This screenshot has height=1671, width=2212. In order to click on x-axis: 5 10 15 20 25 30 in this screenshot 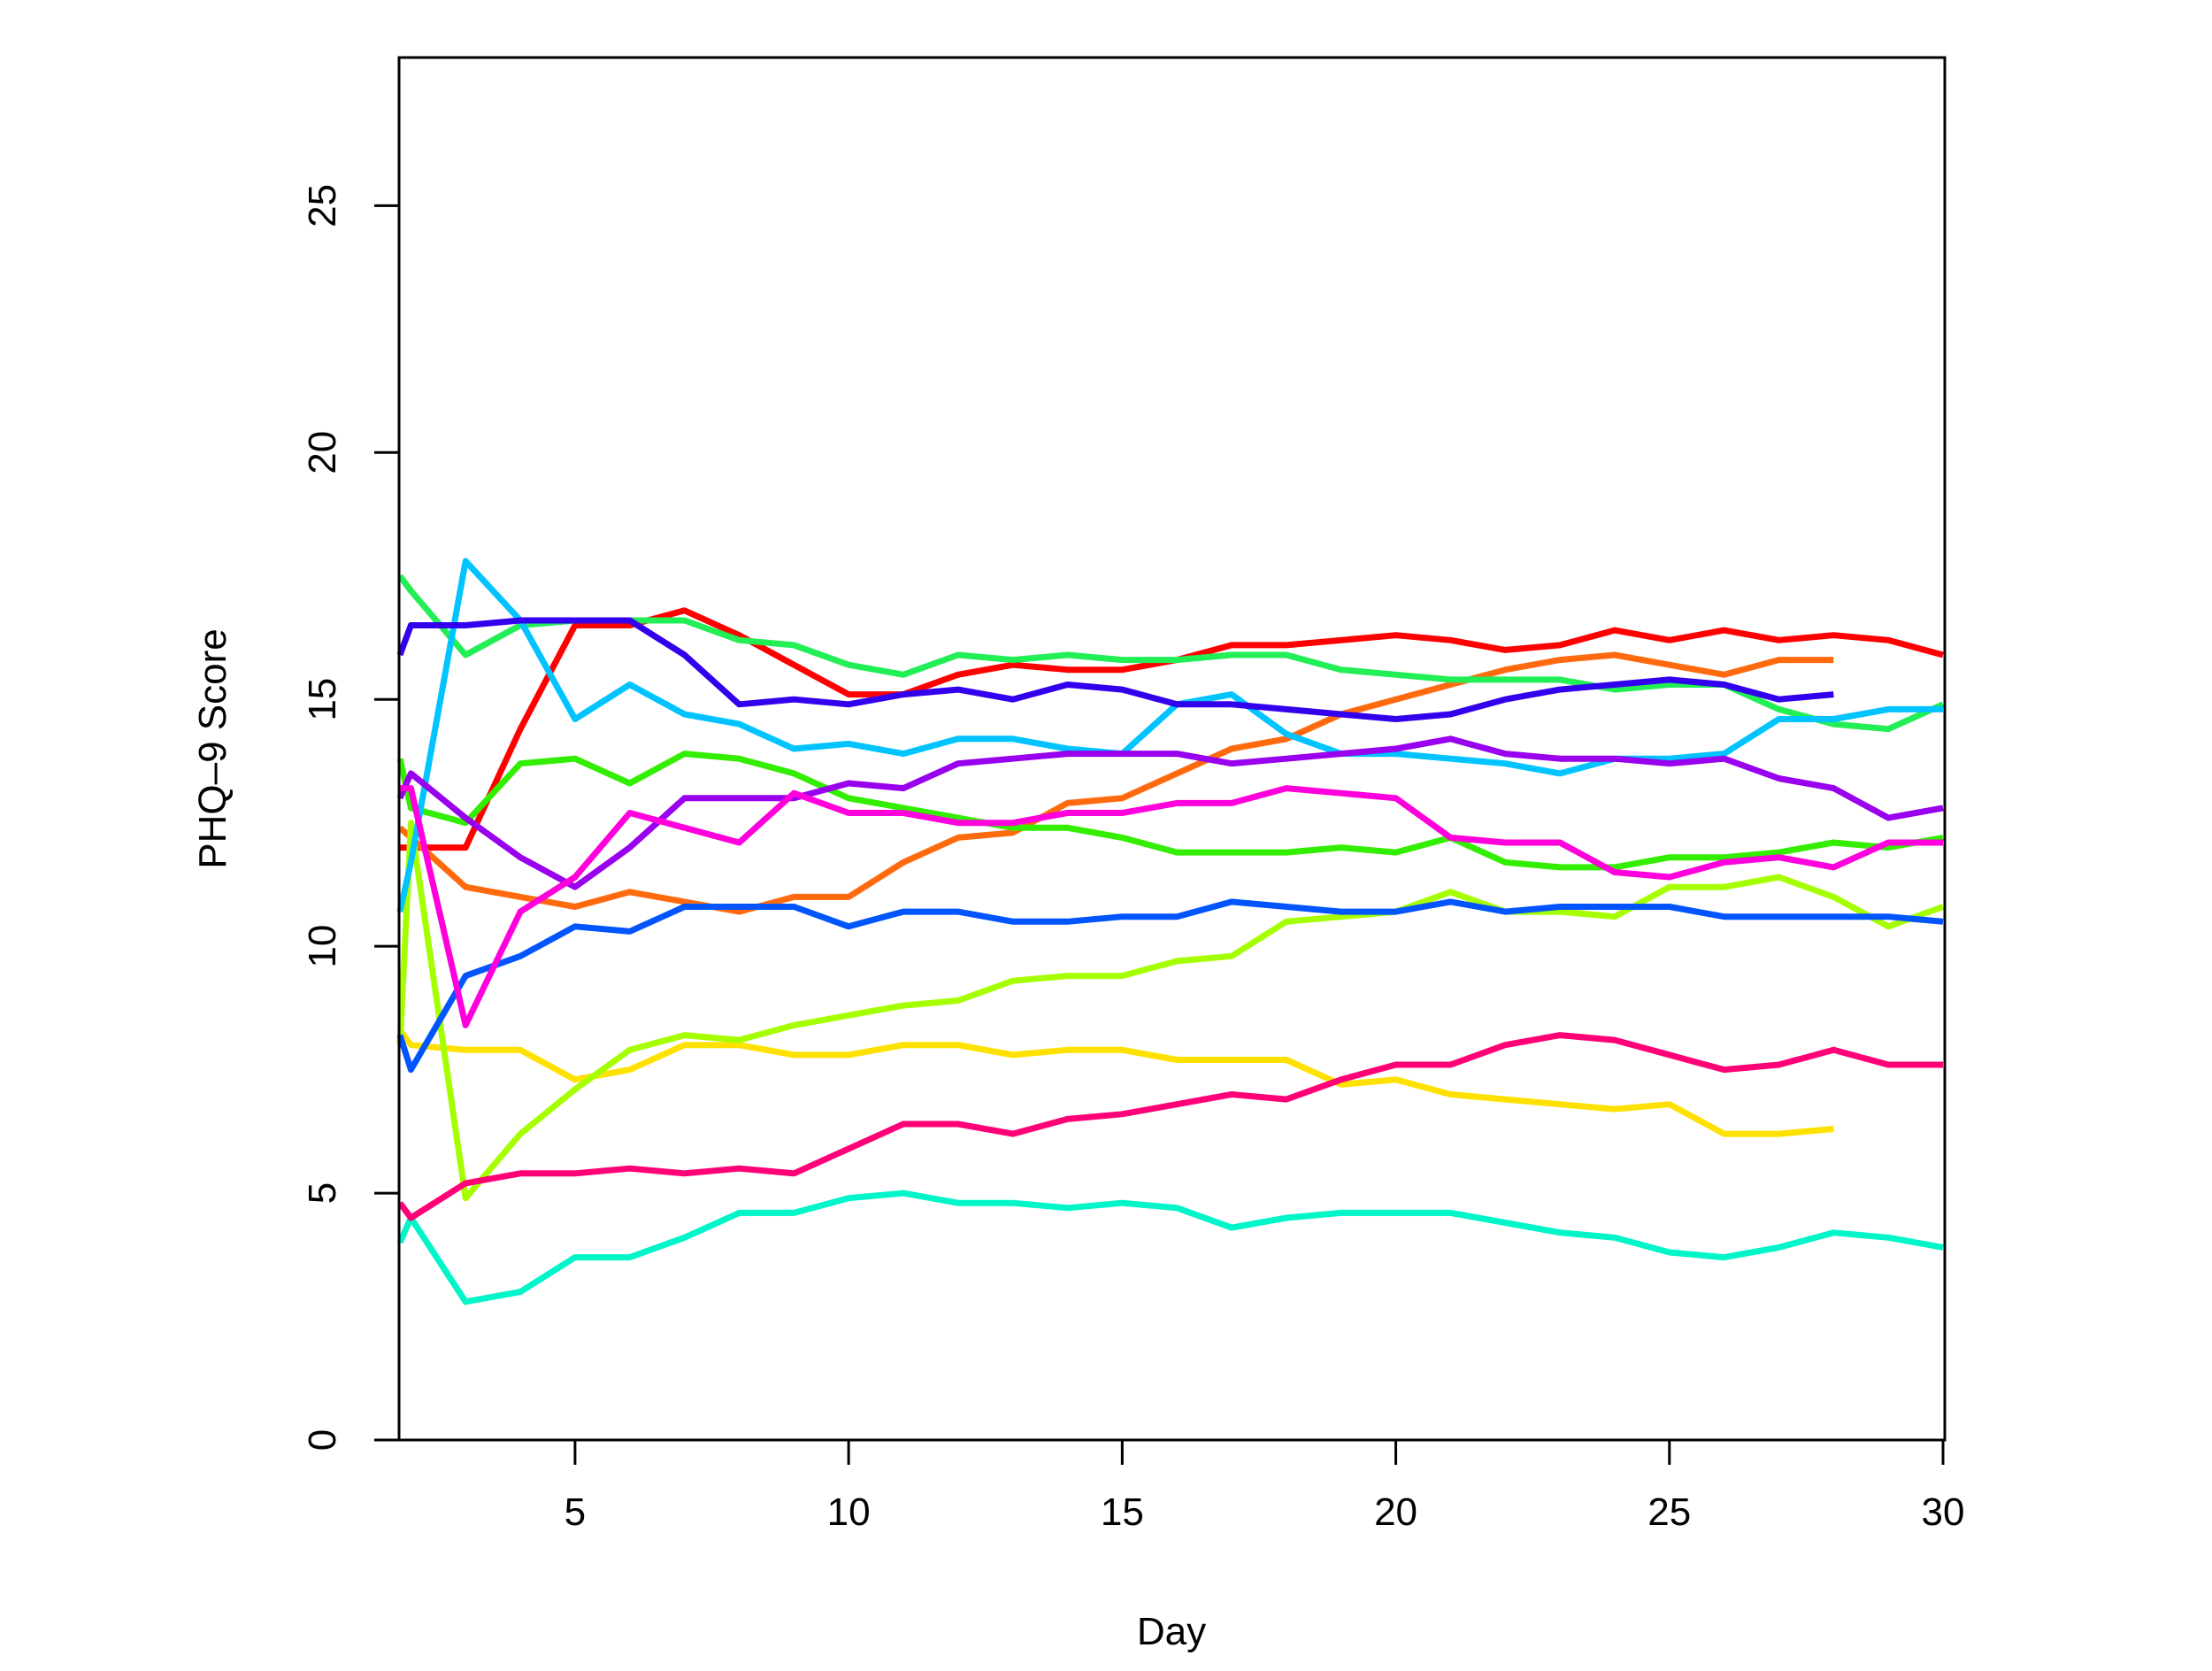, I will do `click(1265, 1486)`.